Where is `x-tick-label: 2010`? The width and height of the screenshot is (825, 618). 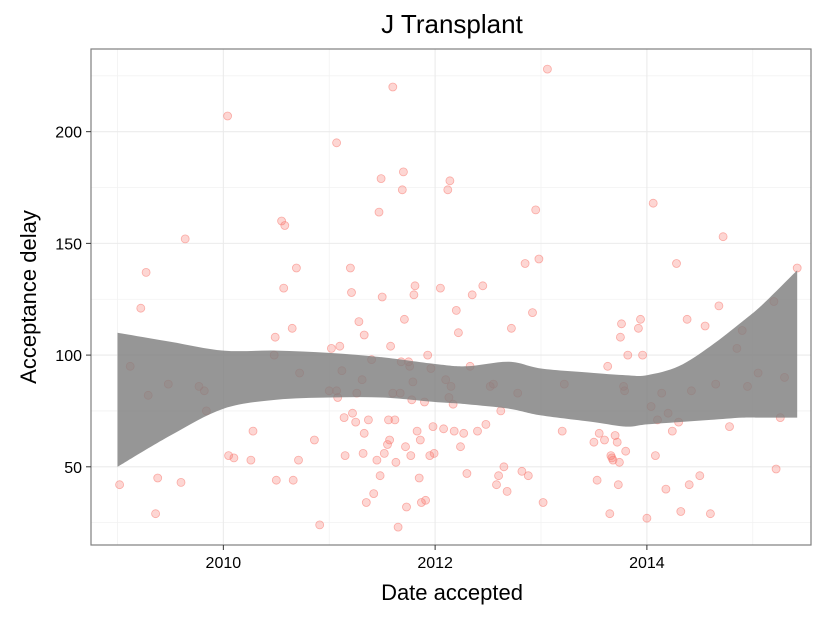
x-tick-label: 2010 is located at coordinates (224, 563).